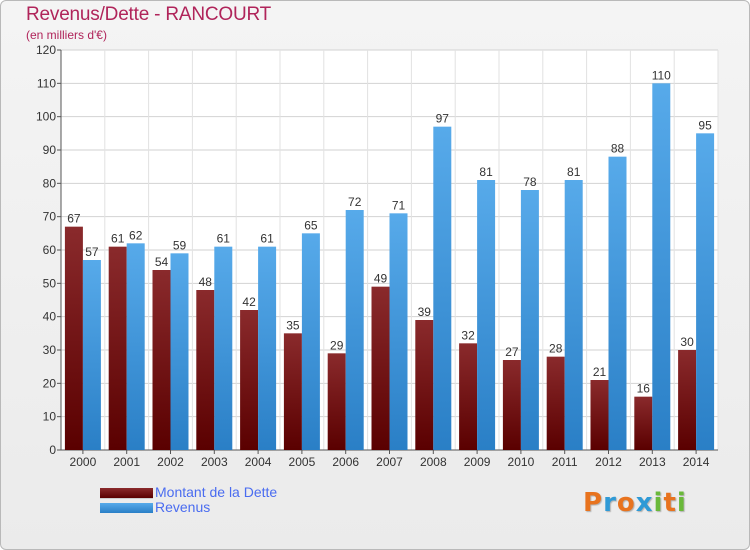 Image resolution: width=750 pixels, height=550 pixels. What do you see at coordinates (149, 14) in the screenshot?
I see `chart-title: Revenus/Dette - RANCOURT` at bounding box center [149, 14].